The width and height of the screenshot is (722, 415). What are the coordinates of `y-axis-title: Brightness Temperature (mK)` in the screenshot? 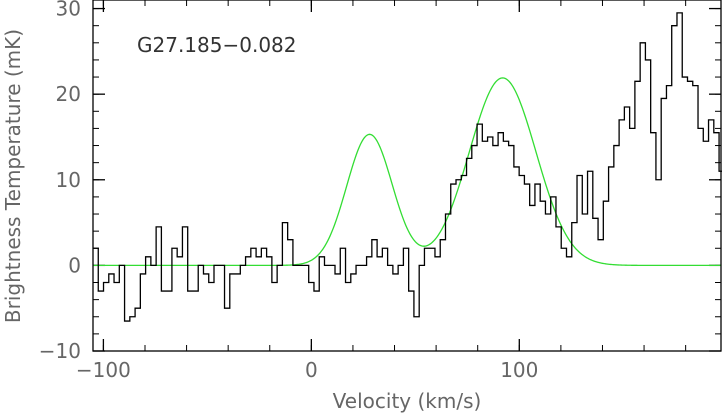 It's located at (13, 176).